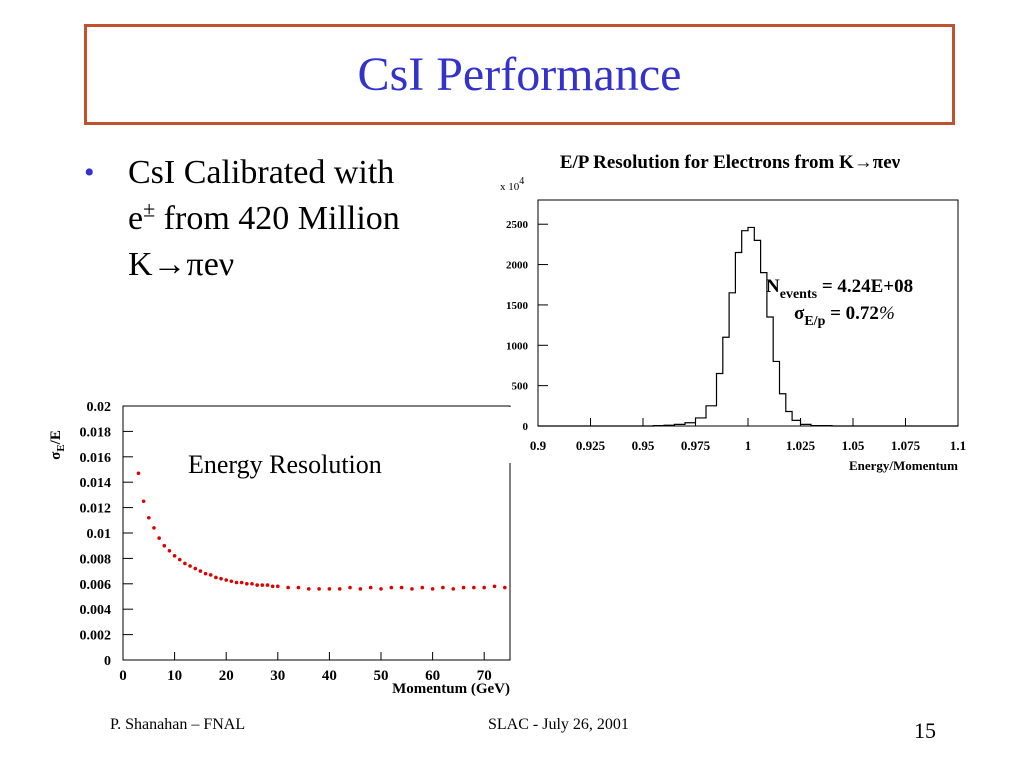  Describe the element at coordinates (558, 724) in the screenshot. I see `footer-event: SLAC - July 26, 2001` at that location.